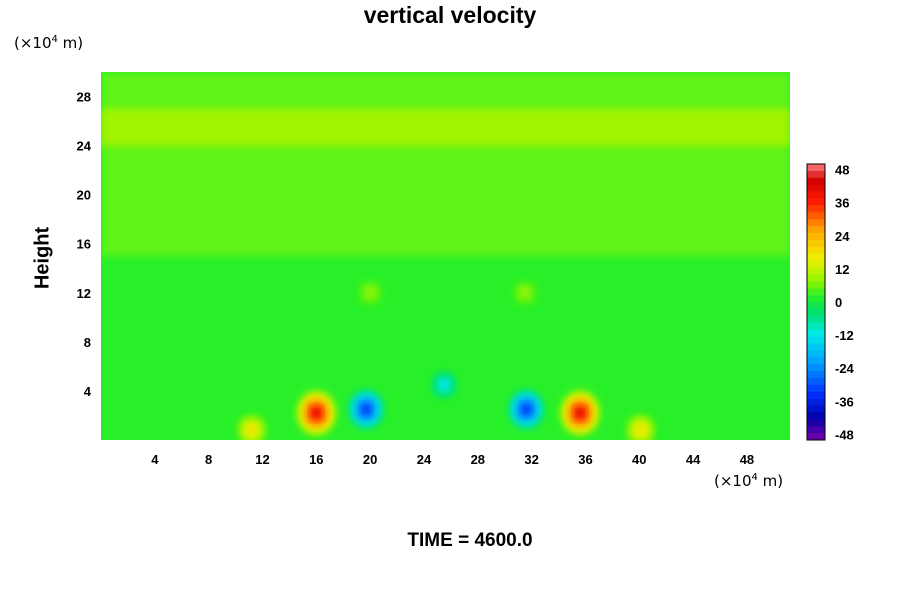 The image size is (900, 600). What do you see at coordinates (262, 459) in the screenshot?
I see `x-tick-label: 12` at bounding box center [262, 459].